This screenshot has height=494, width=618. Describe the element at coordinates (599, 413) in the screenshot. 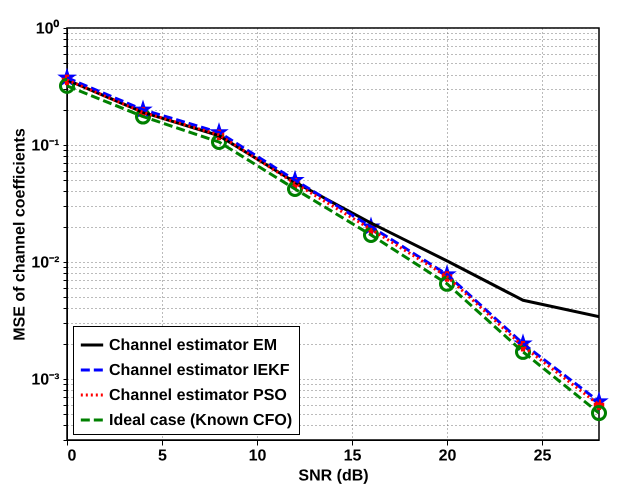

I see `point` at that location.